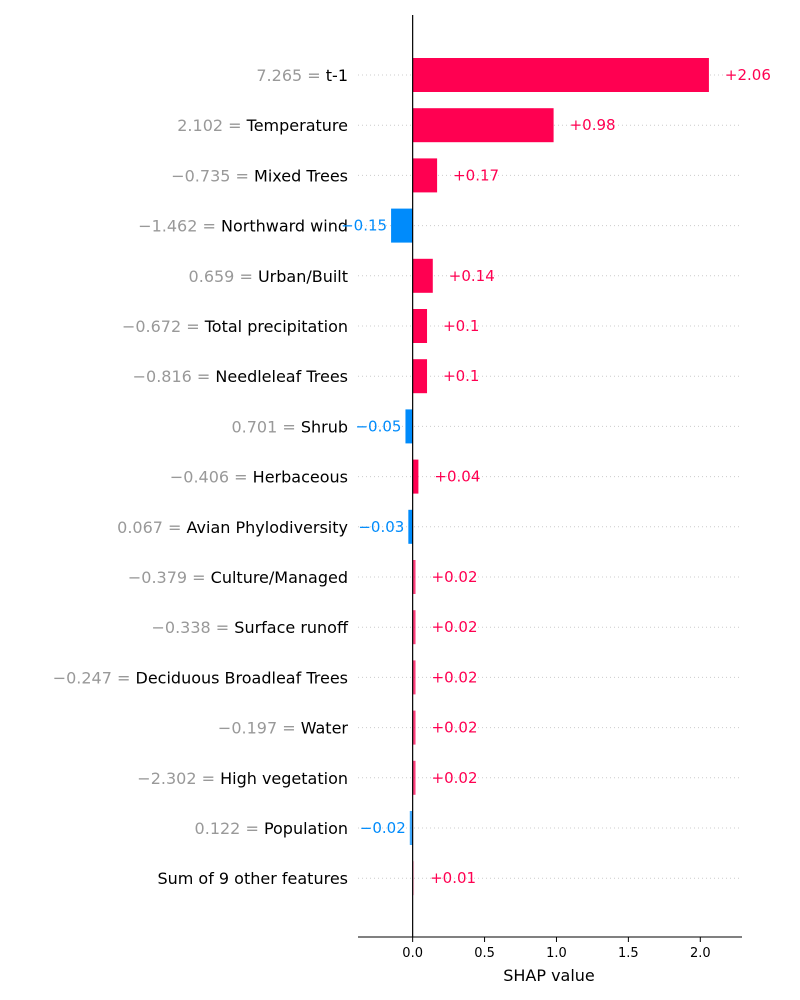  I want to click on feature-value: 0.067 =, so click(151, 527).